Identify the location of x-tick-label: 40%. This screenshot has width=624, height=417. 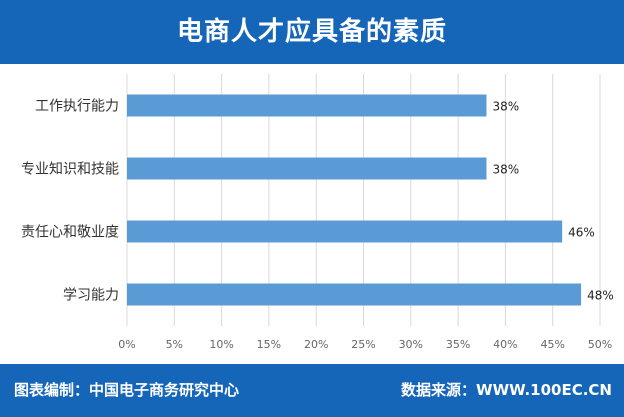
(505, 344).